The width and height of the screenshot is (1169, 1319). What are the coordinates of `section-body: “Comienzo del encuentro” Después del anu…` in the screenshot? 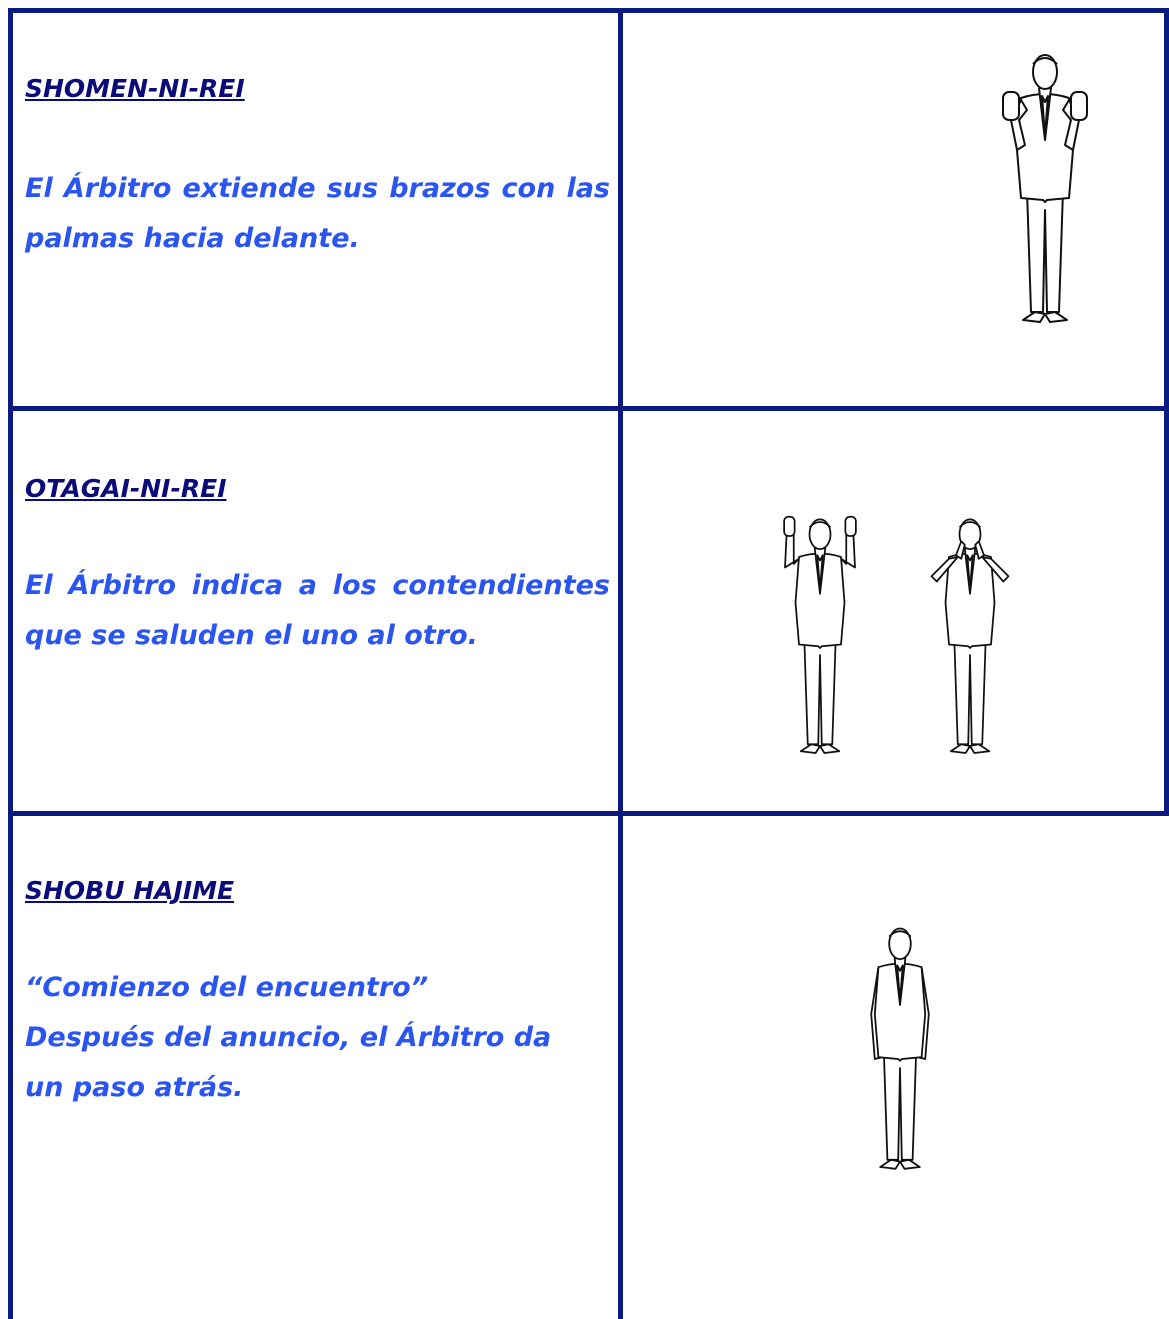 It's located at (297, 1038).